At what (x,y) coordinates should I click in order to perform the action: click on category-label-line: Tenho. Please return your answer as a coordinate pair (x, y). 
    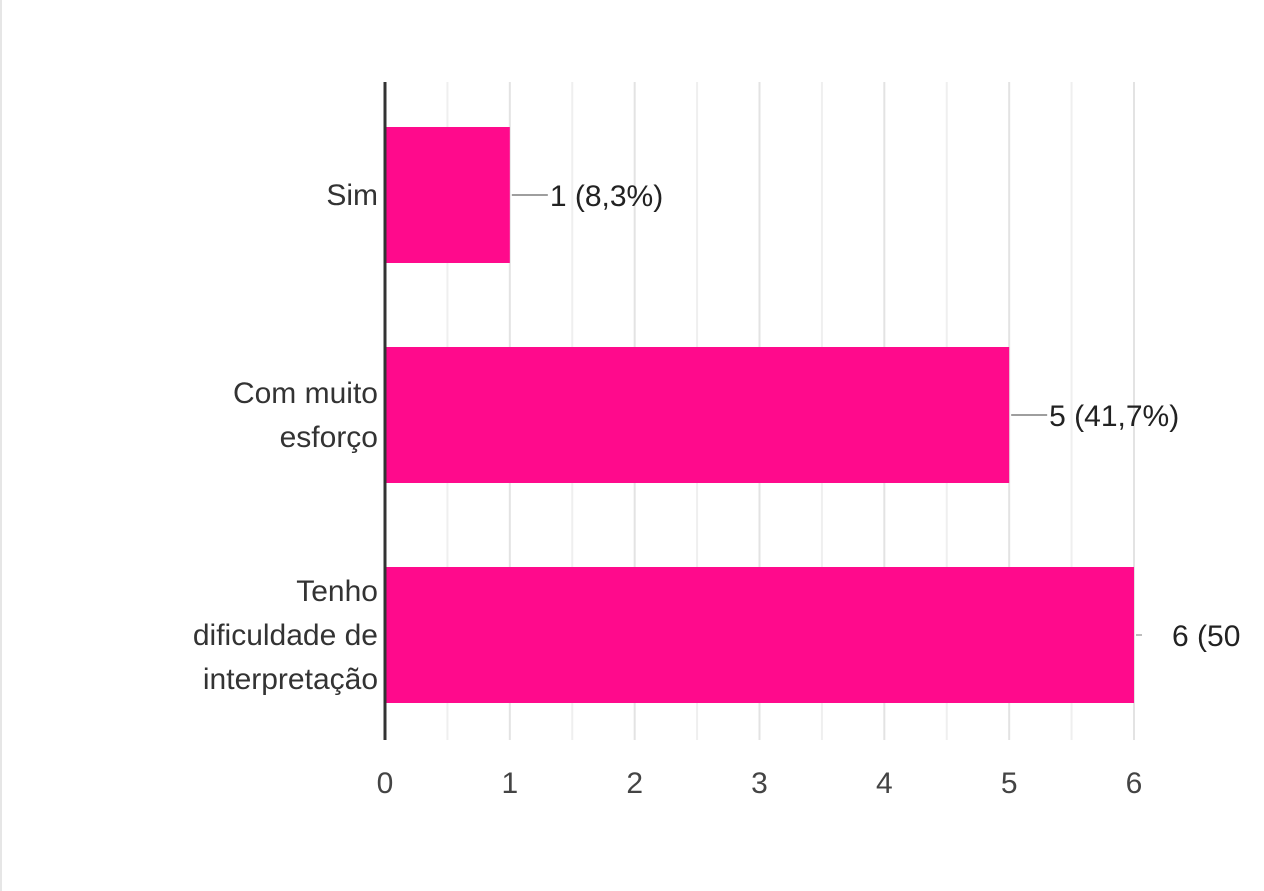
    Looking at the image, I should click on (337, 591).